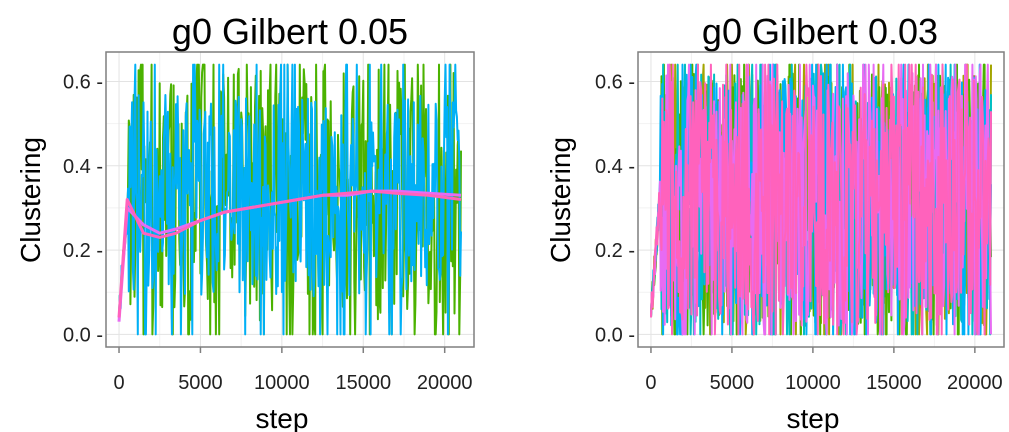  I want to click on chart-title: g0 Gilbert 0.05, so click(290, 31).